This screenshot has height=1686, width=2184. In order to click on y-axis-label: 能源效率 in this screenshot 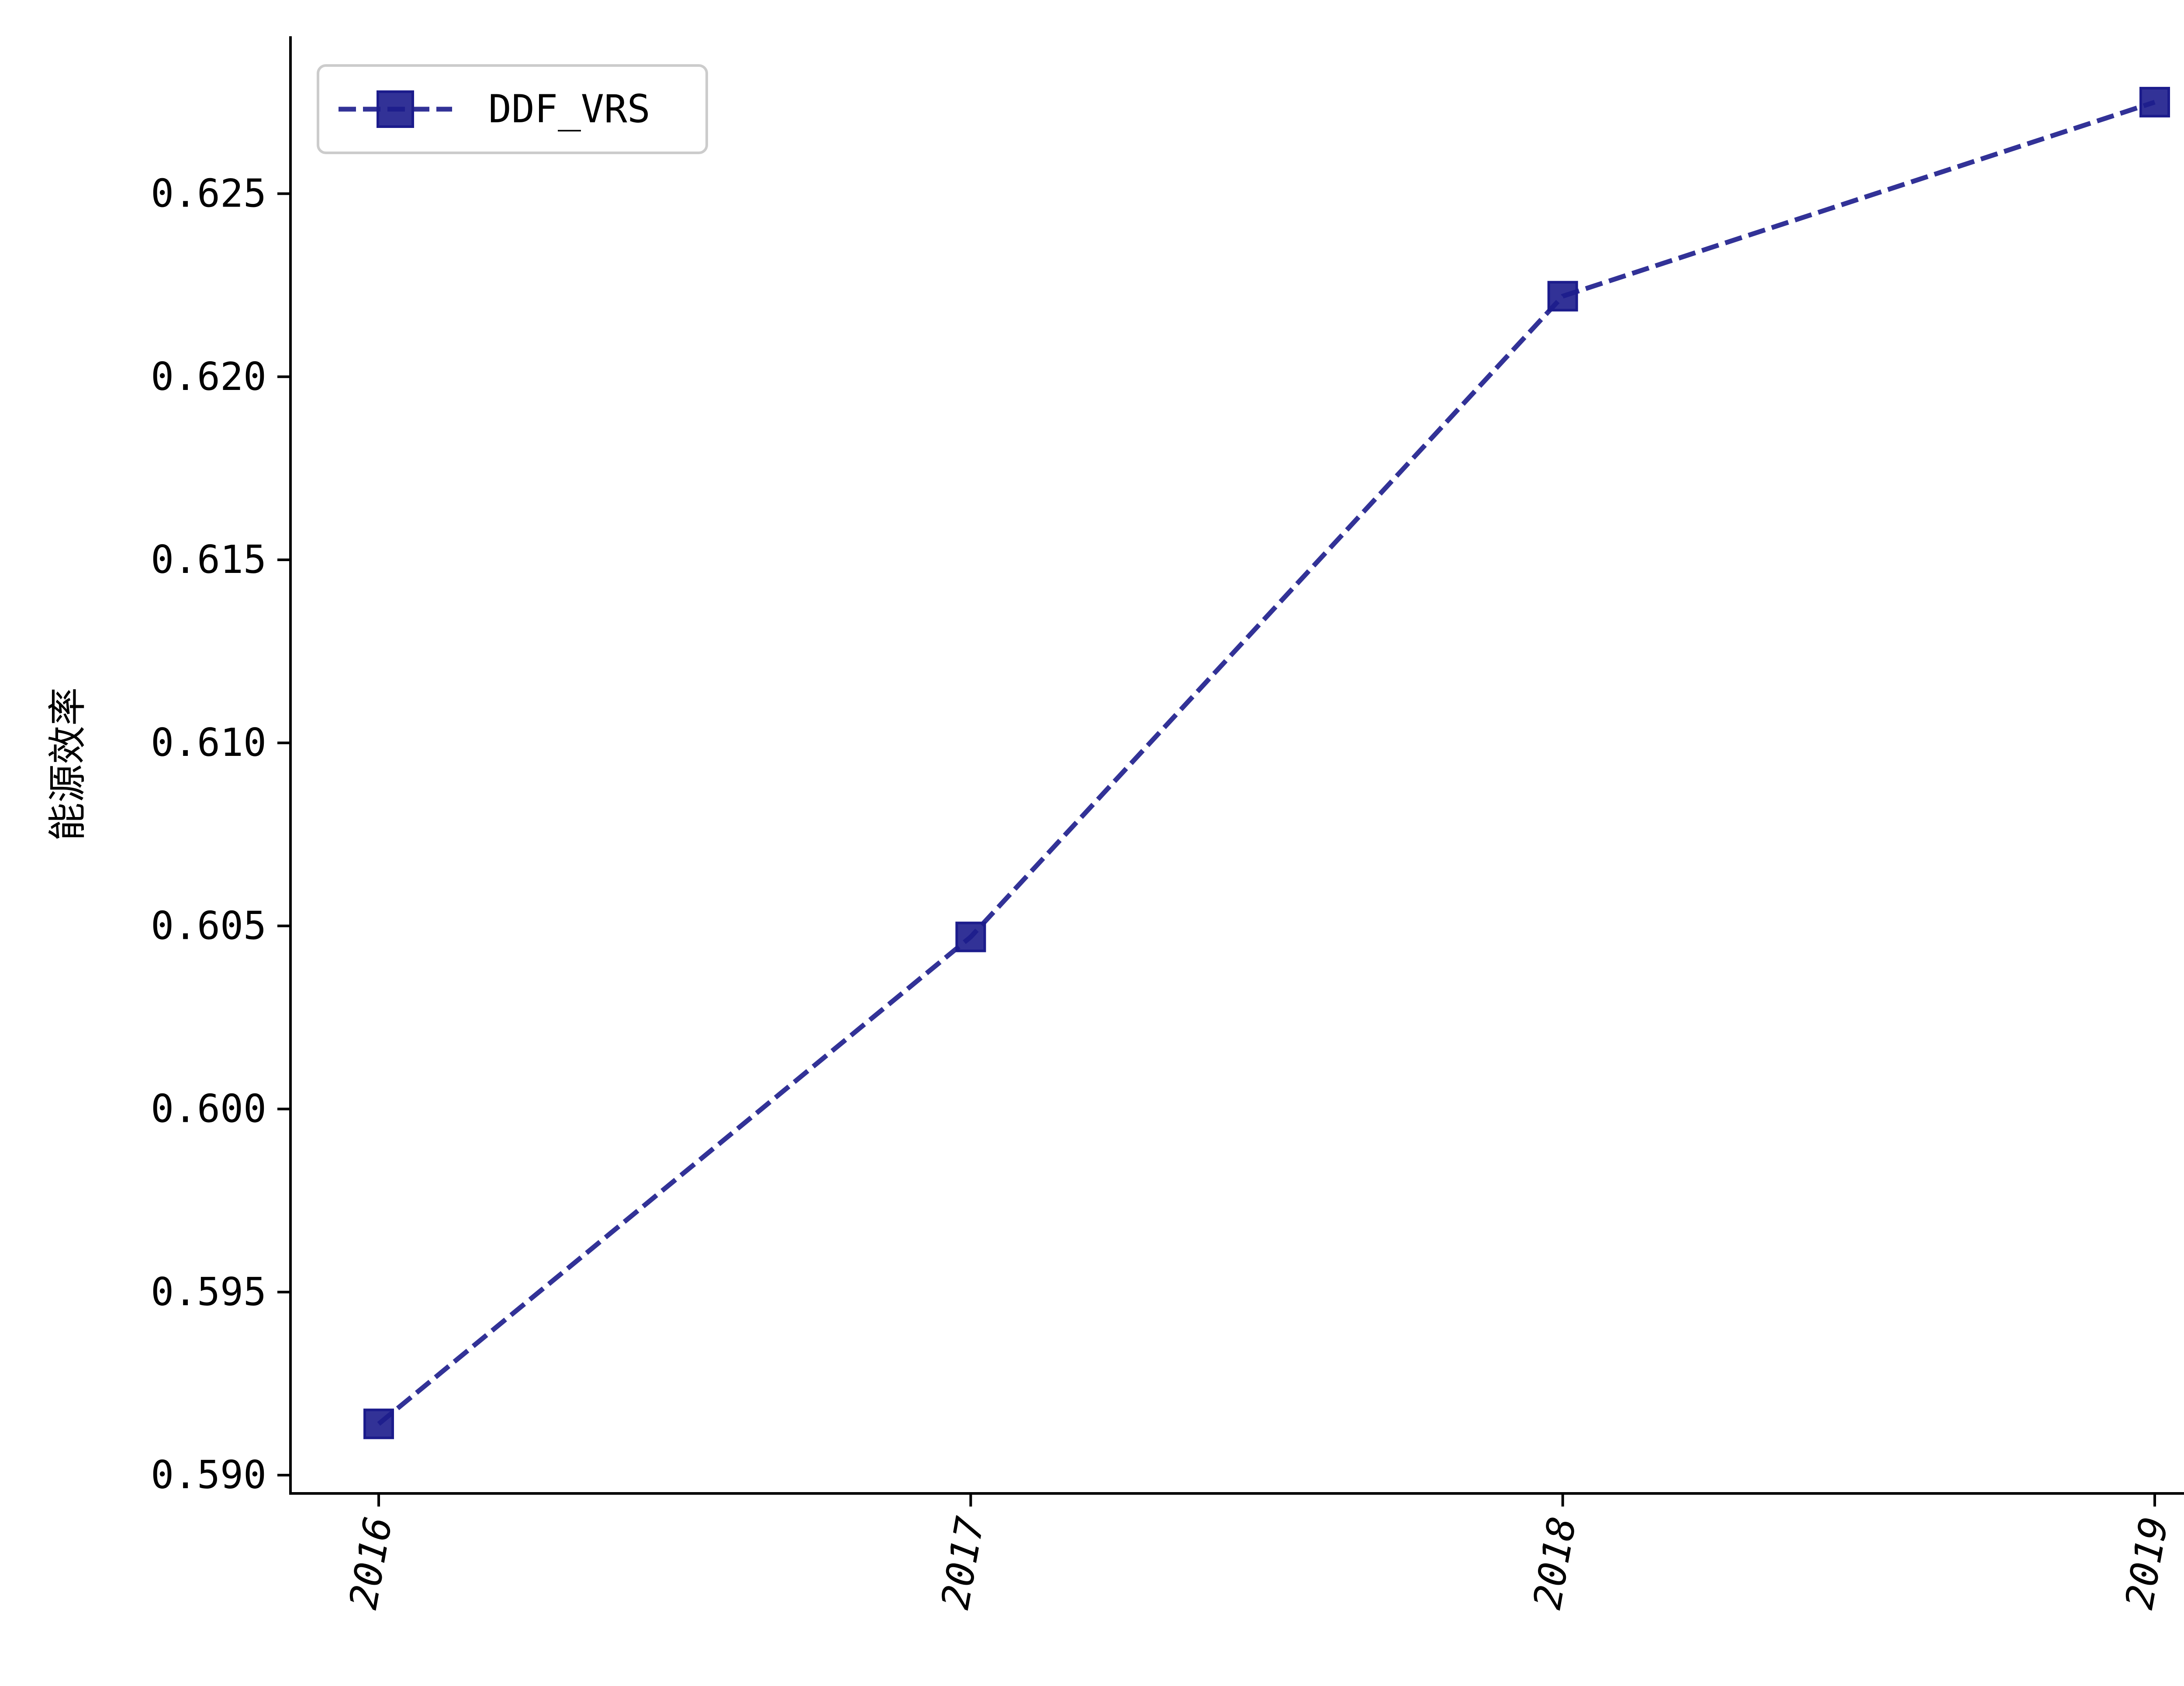, I will do `click(67, 764)`.